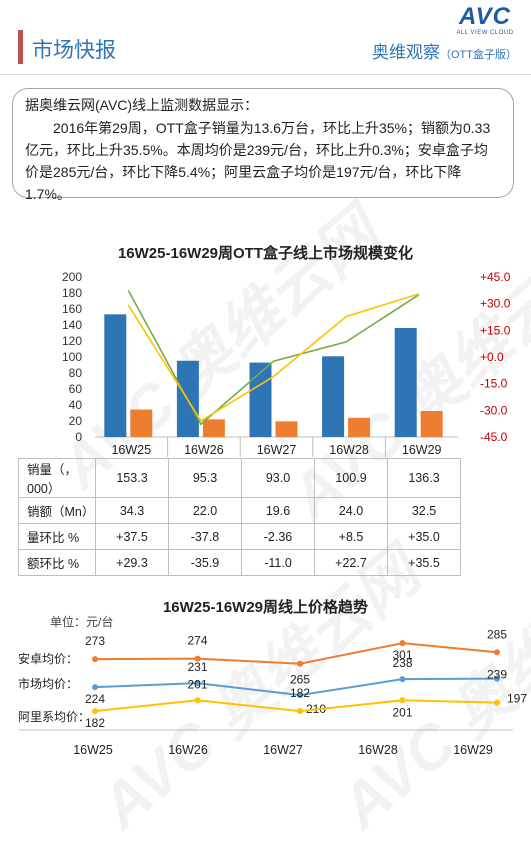 Image resolution: width=531 pixels, height=845 pixels. What do you see at coordinates (95, 641) in the screenshot?
I see `price-value-label: 273` at bounding box center [95, 641].